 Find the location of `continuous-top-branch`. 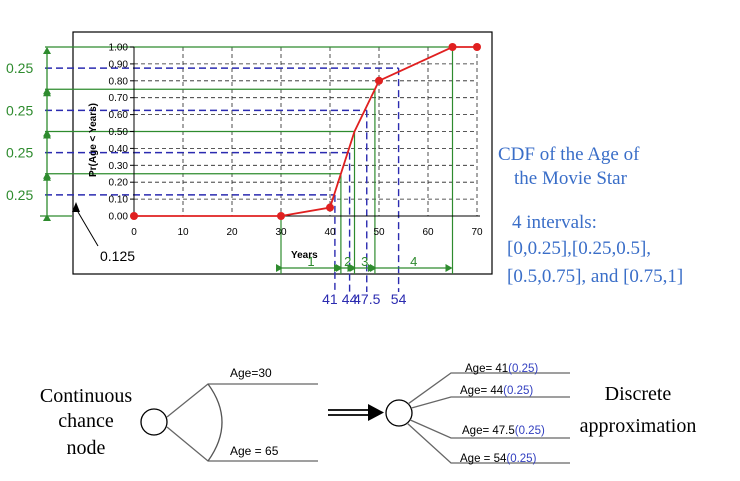

continuous-top-branch is located at coordinates (242, 400).